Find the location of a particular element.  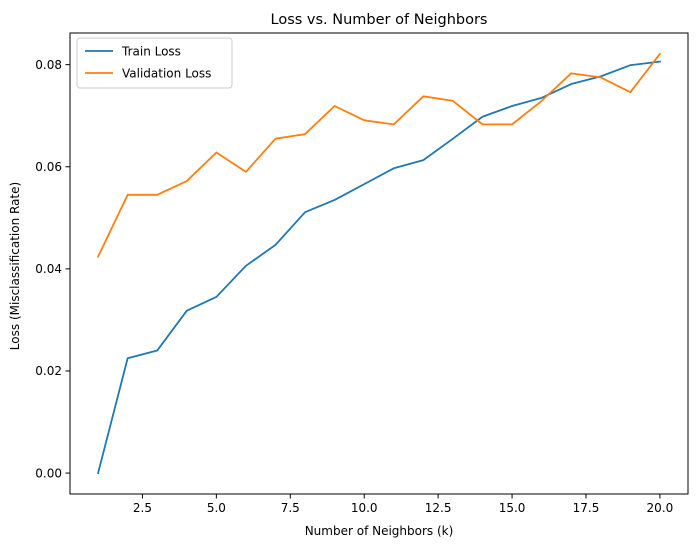

x-tick-label: 17.5 is located at coordinates (586, 508).